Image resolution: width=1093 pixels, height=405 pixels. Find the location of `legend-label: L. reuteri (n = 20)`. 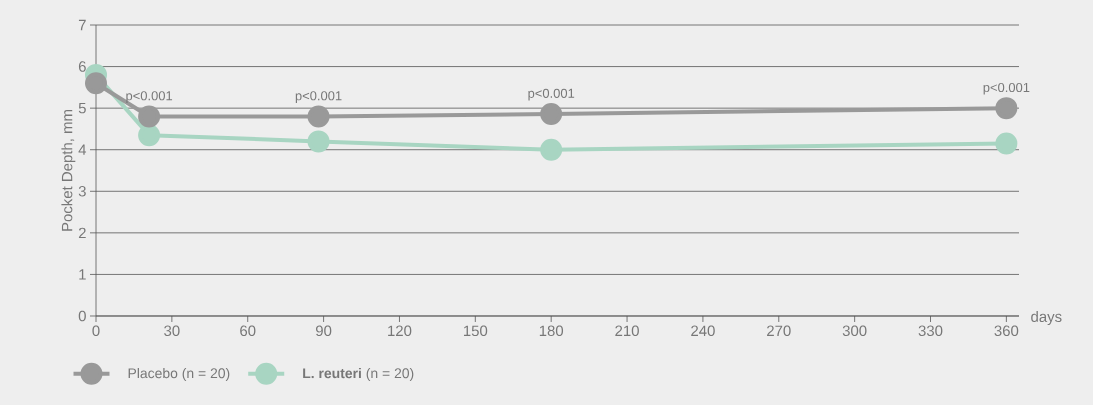

legend-label: L. reuteri (n = 20) is located at coordinates (358, 374).